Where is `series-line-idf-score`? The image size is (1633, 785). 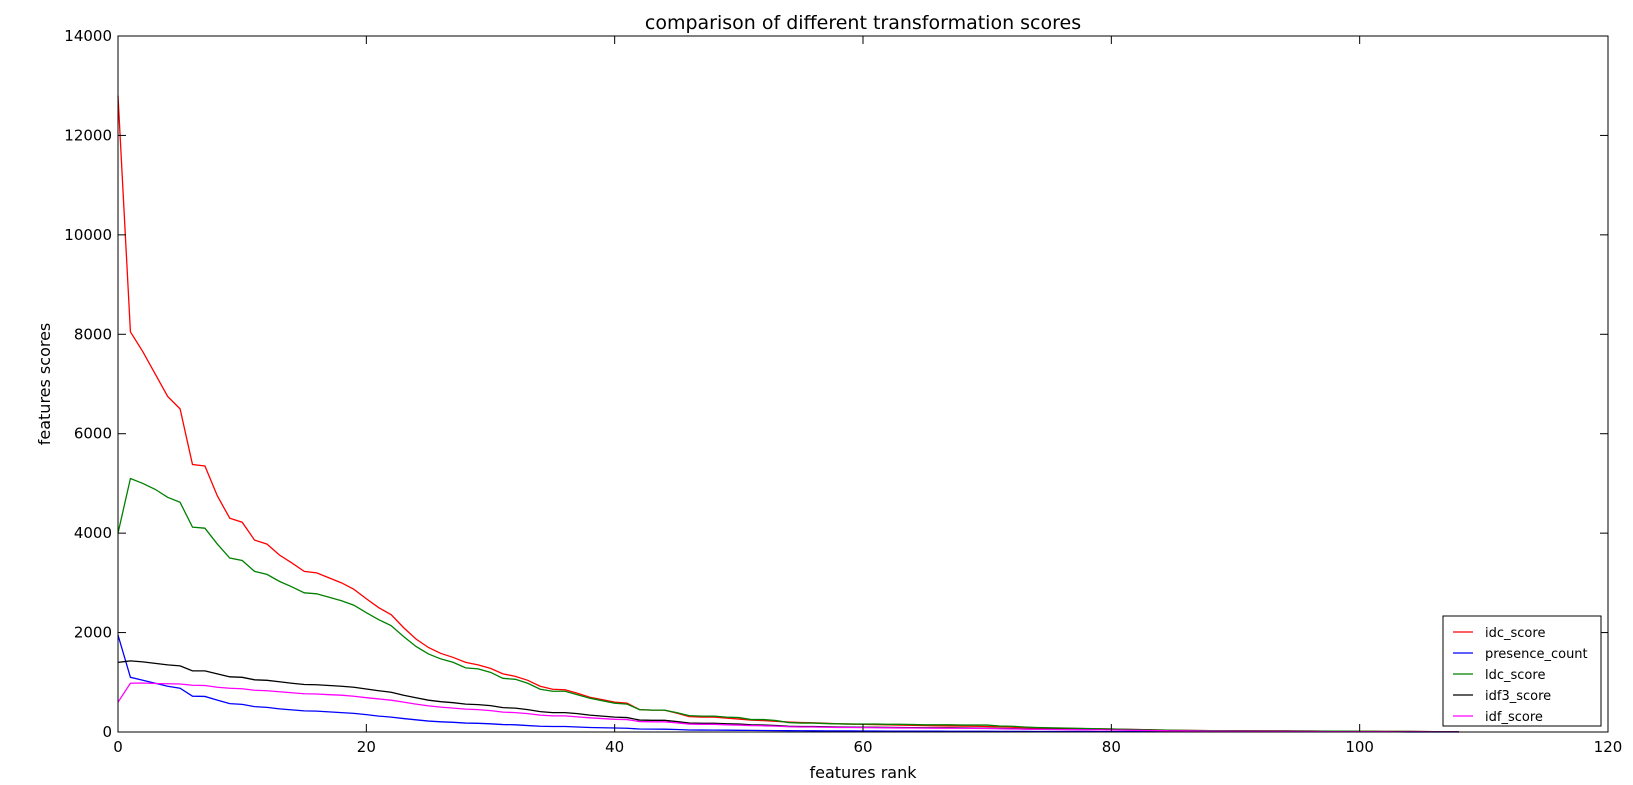 series-line-idf-score is located at coordinates (788, 707).